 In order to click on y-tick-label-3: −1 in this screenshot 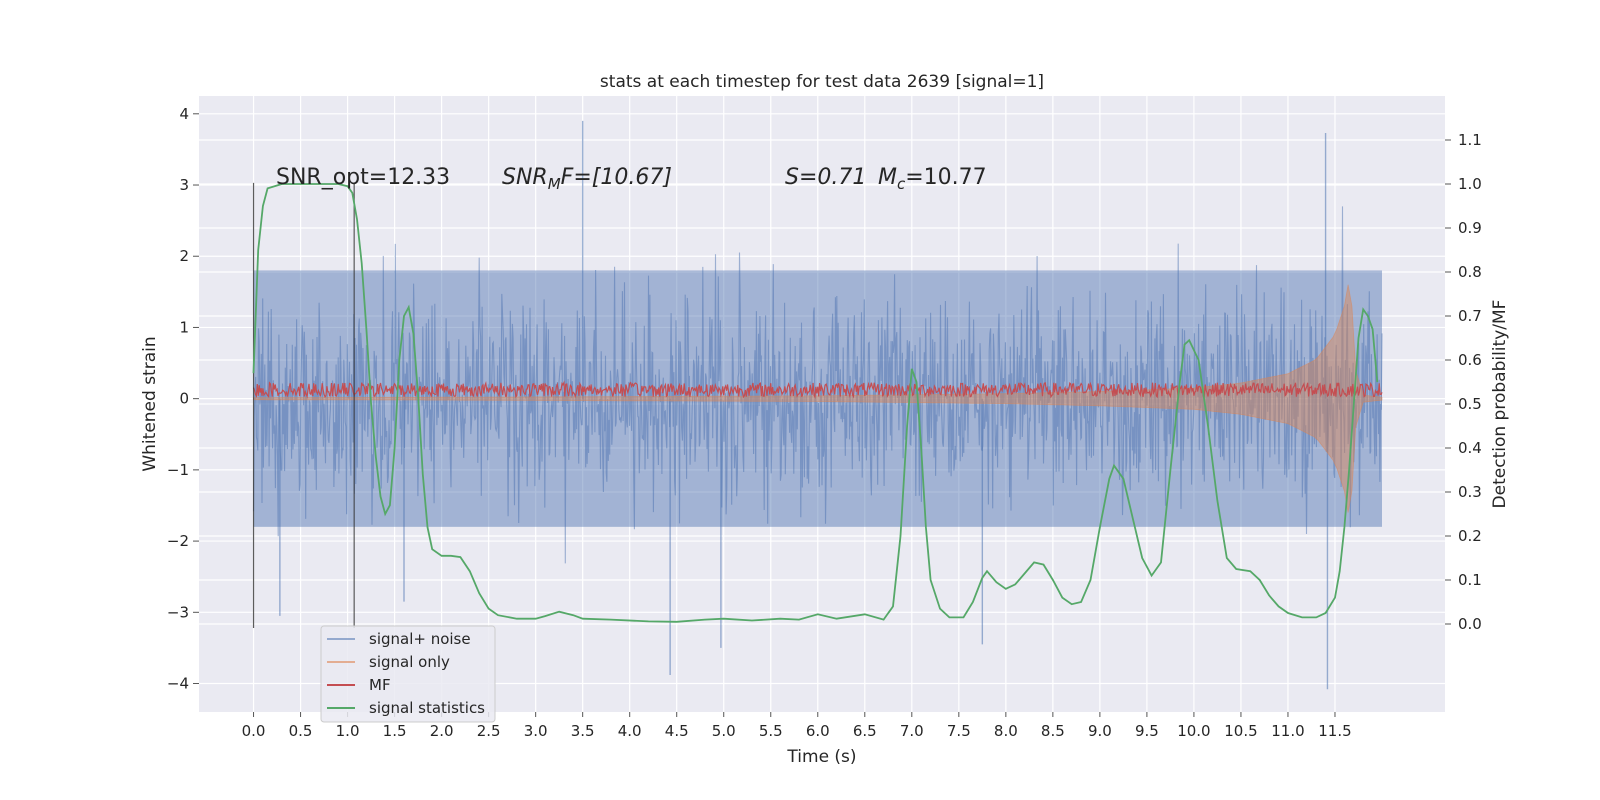, I will do `click(178, 470)`.